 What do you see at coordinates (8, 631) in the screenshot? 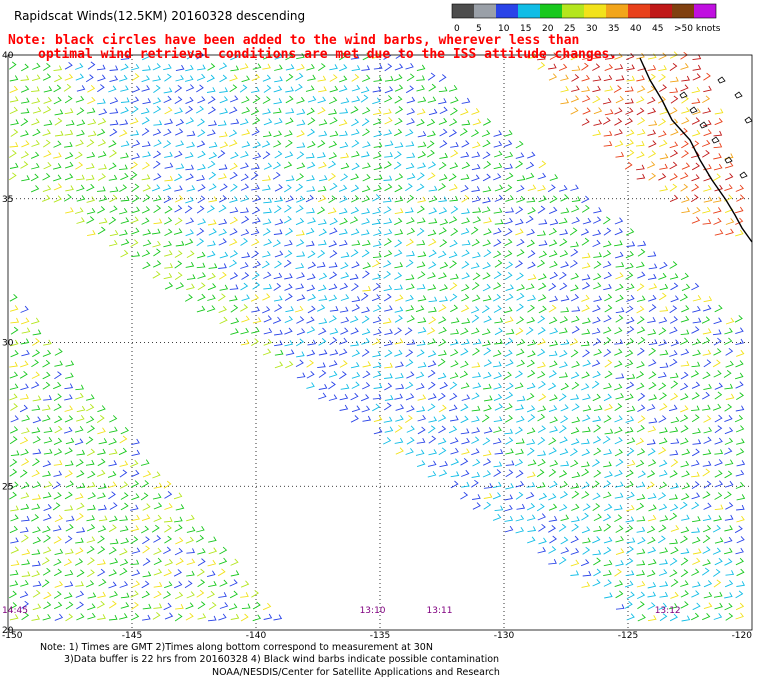
I see `lat-label-4: 20` at bounding box center [8, 631].